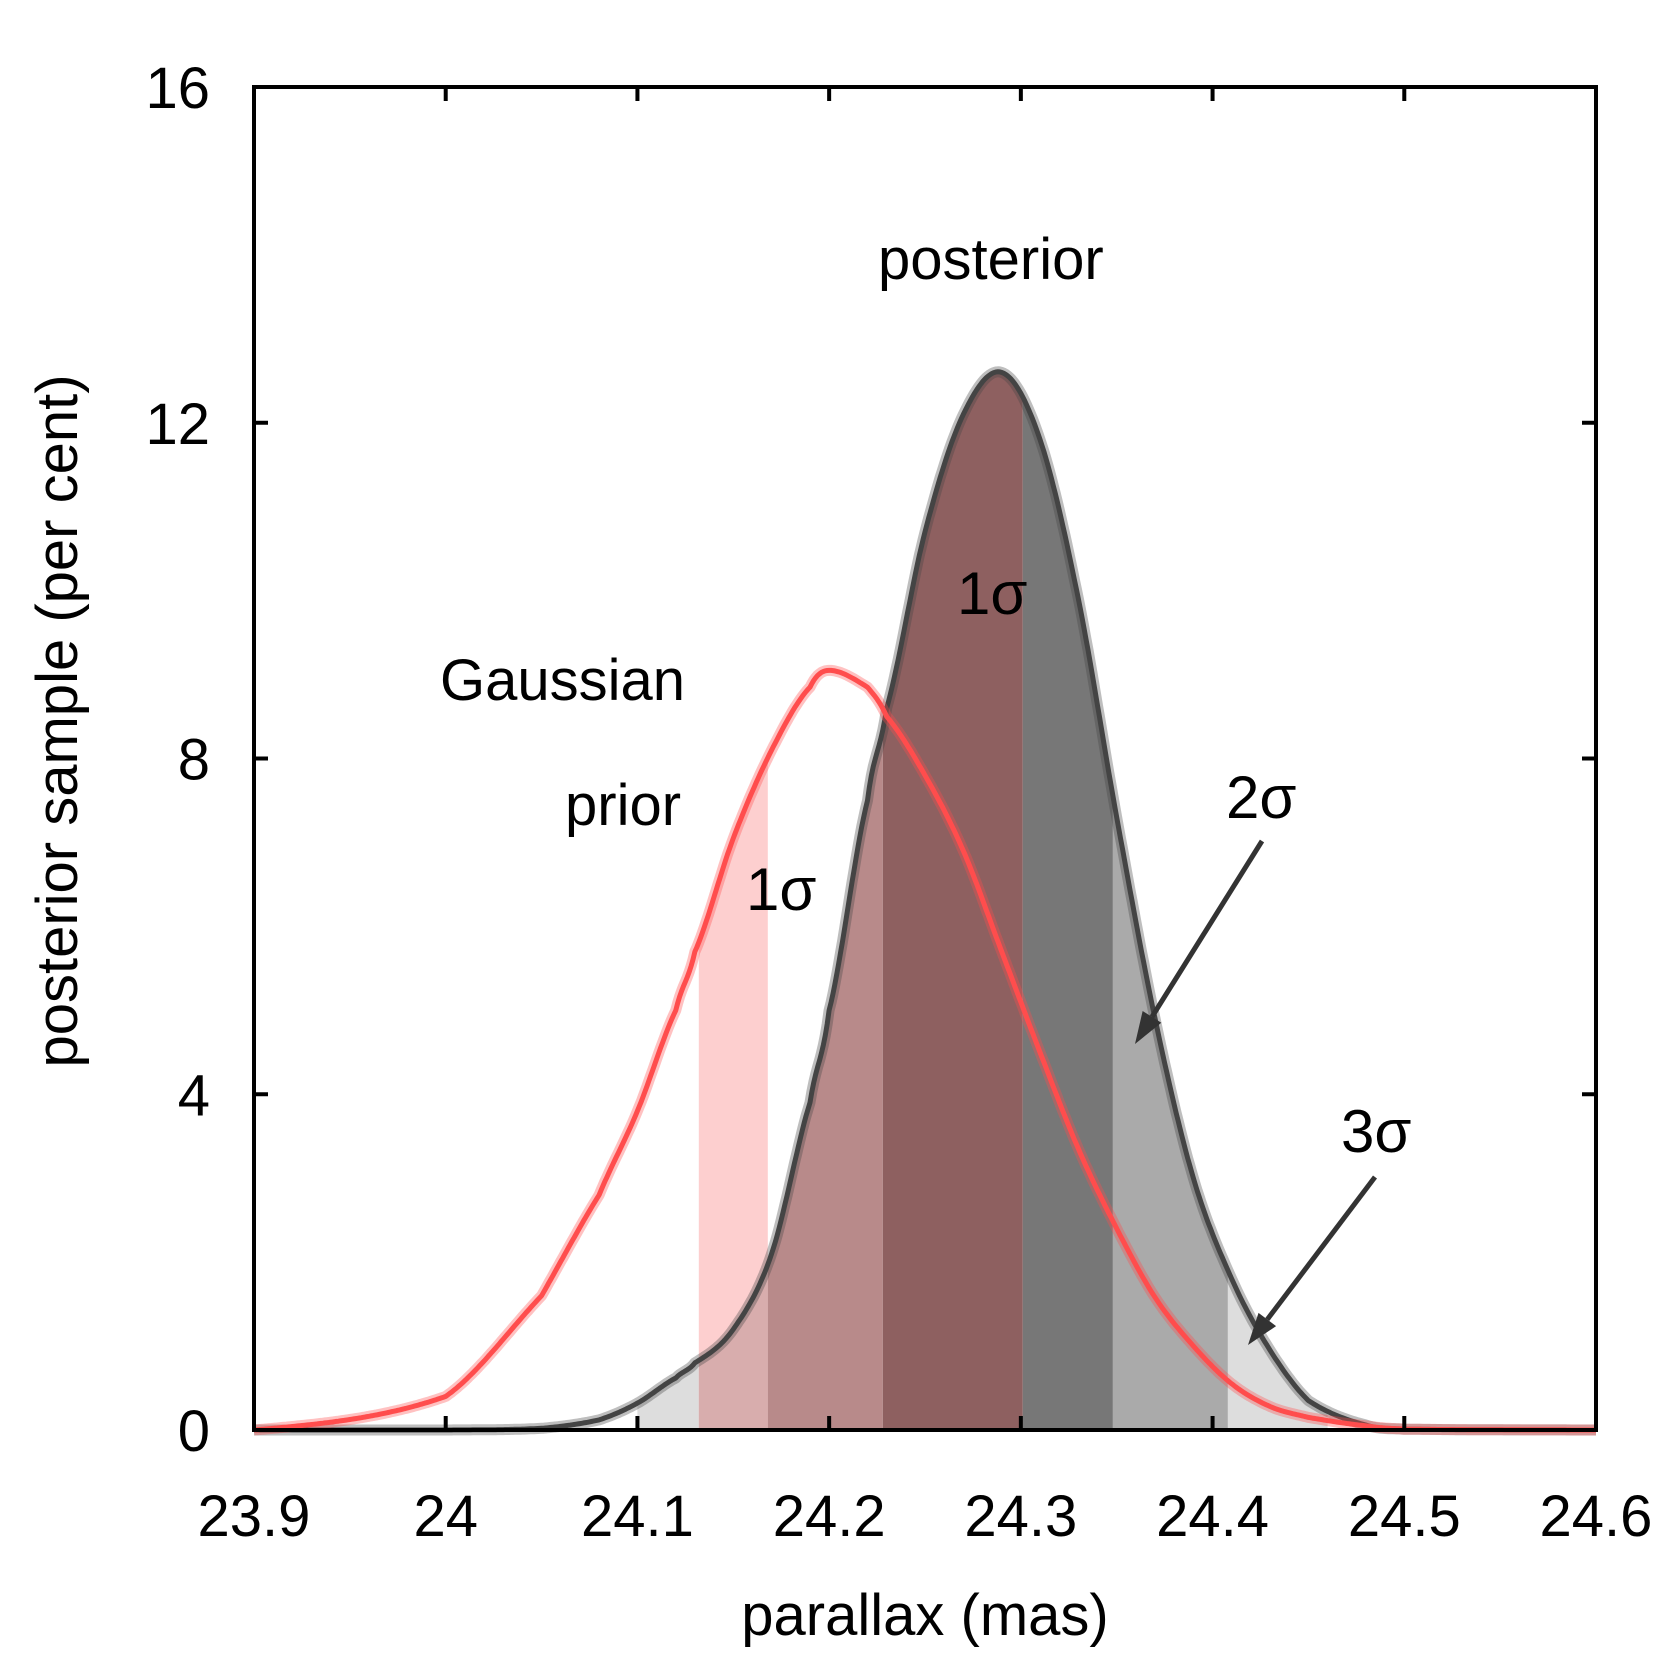 The image size is (1678, 1678). What do you see at coordinates (254, 1516) in the screenshot?
I see `x-tick-label: 23.9` at bounding box center [254, 1516].